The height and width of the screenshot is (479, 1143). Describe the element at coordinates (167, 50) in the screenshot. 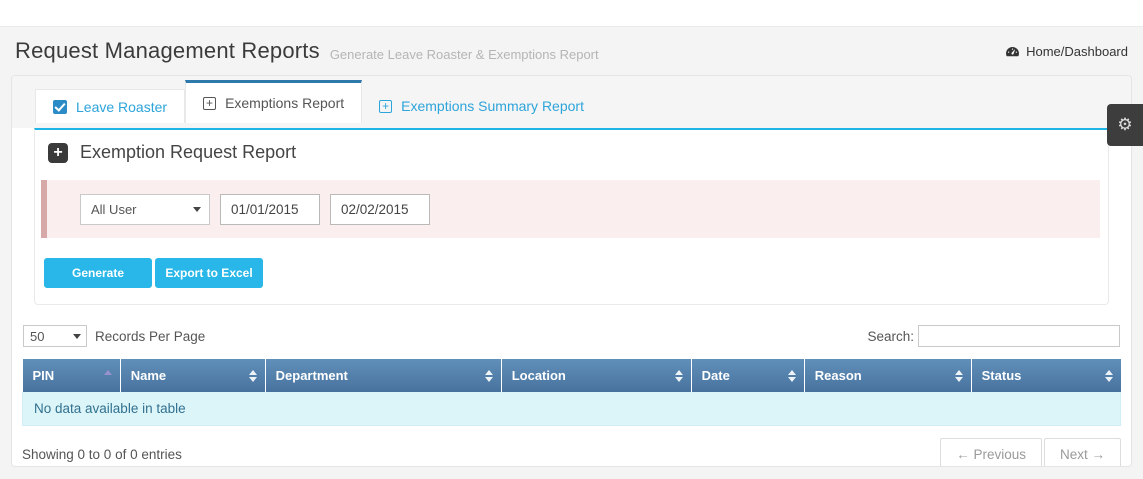

I see `page-title: Request Management Reports` at that location.